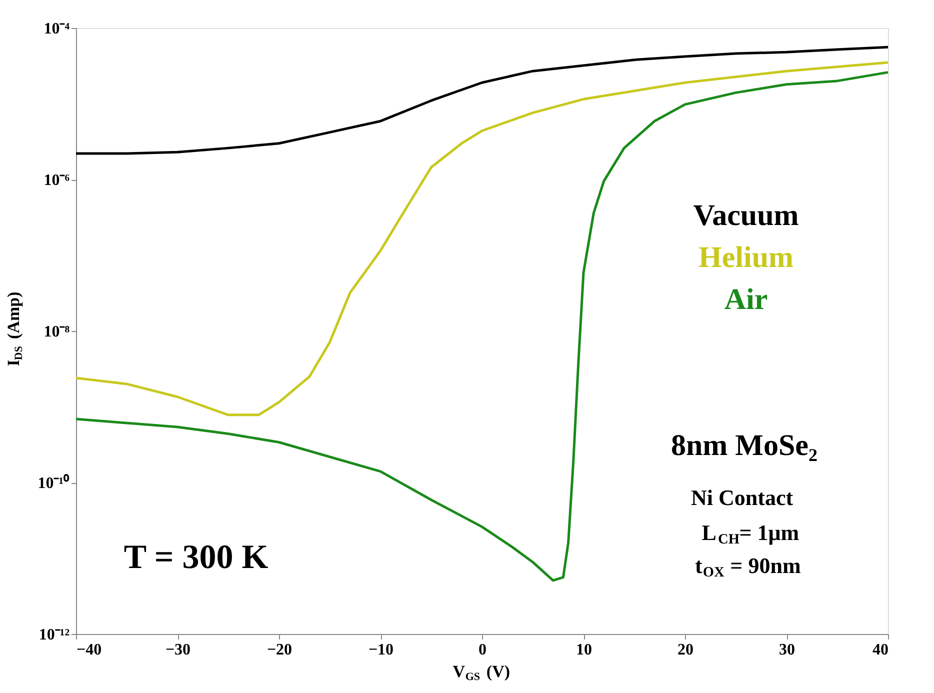  What do you see at coordinates (89, 650) in the screenshot?
I see `x-tick-label: −40` at bounding box center [89, 650].